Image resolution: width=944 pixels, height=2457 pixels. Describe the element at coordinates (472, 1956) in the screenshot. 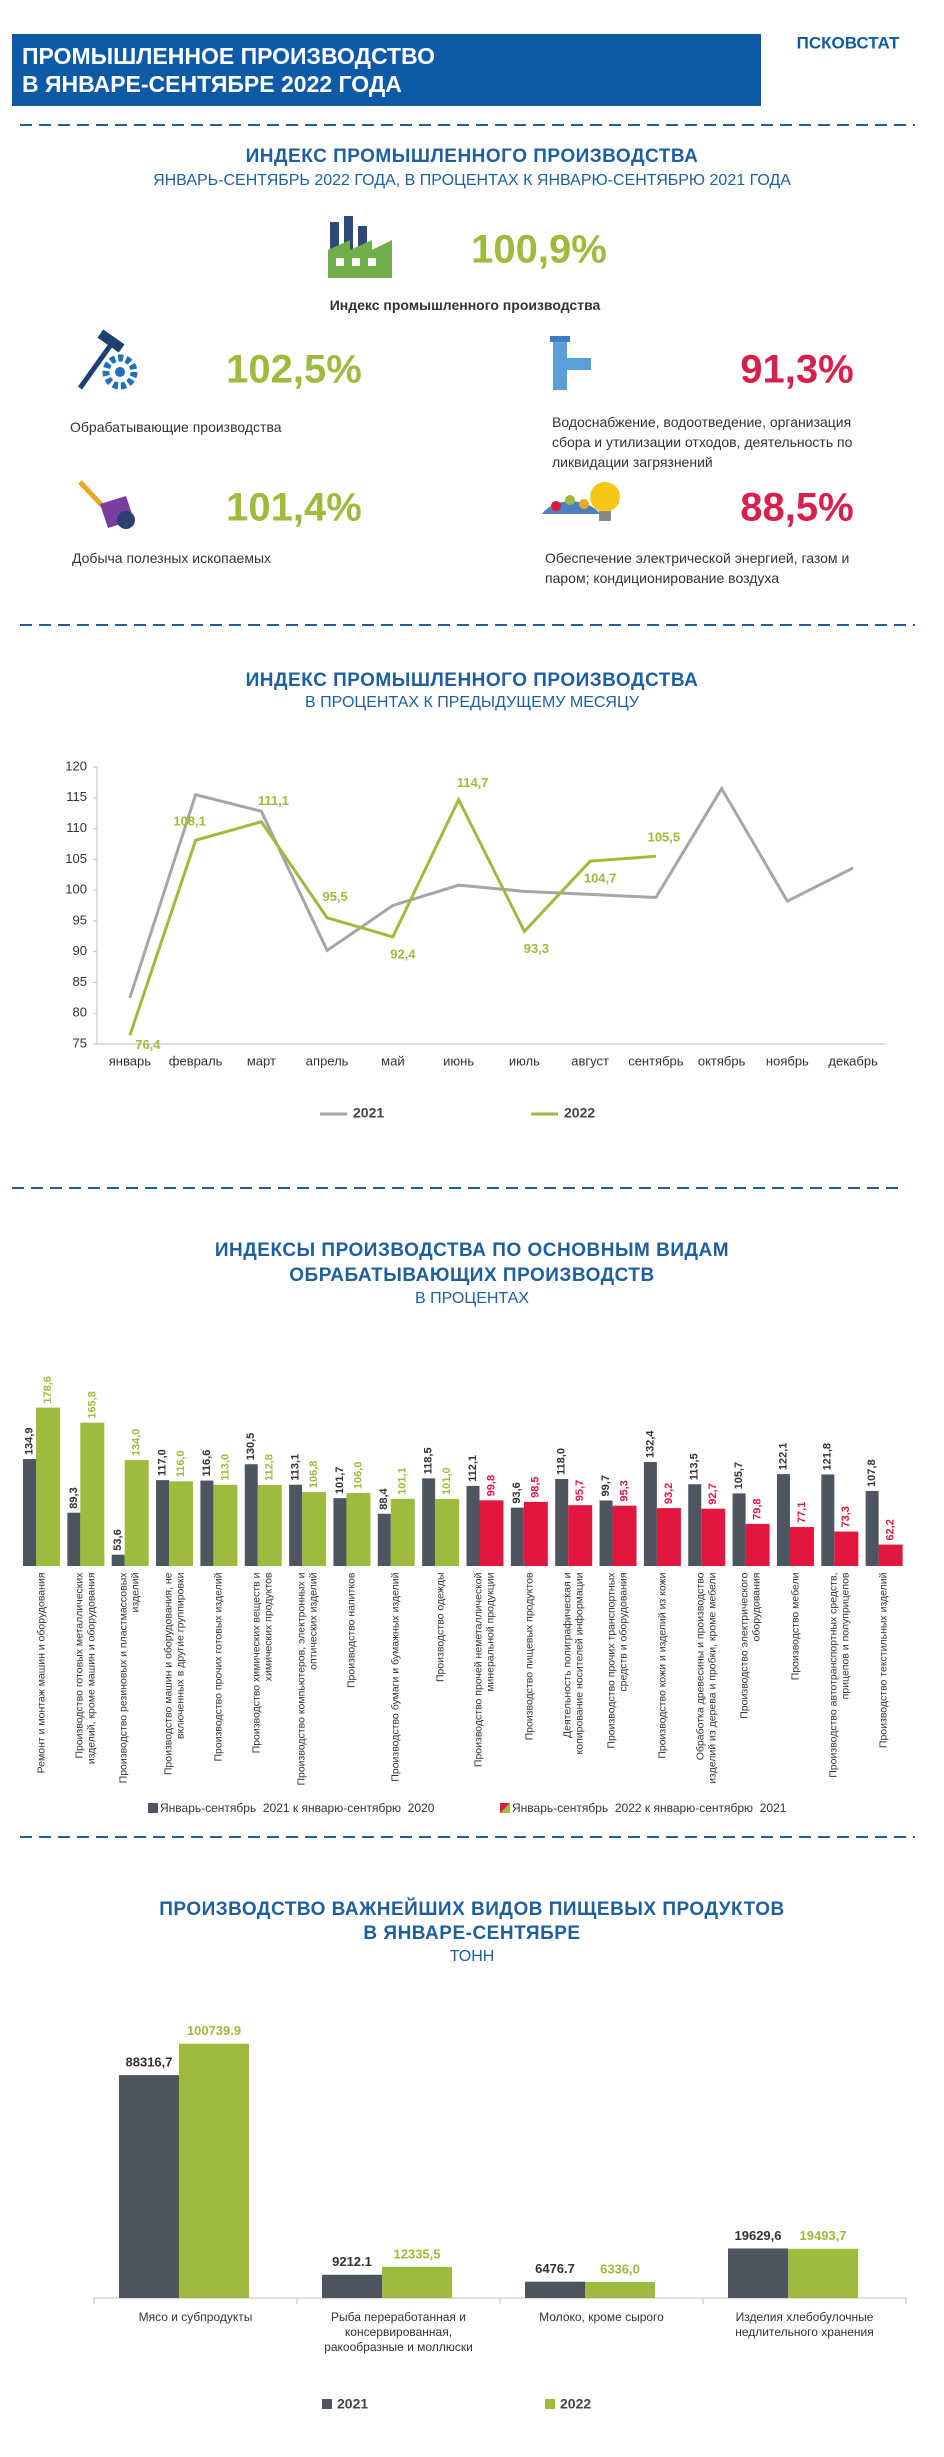

I see `chart-subtitle: ТОНН` at that location.